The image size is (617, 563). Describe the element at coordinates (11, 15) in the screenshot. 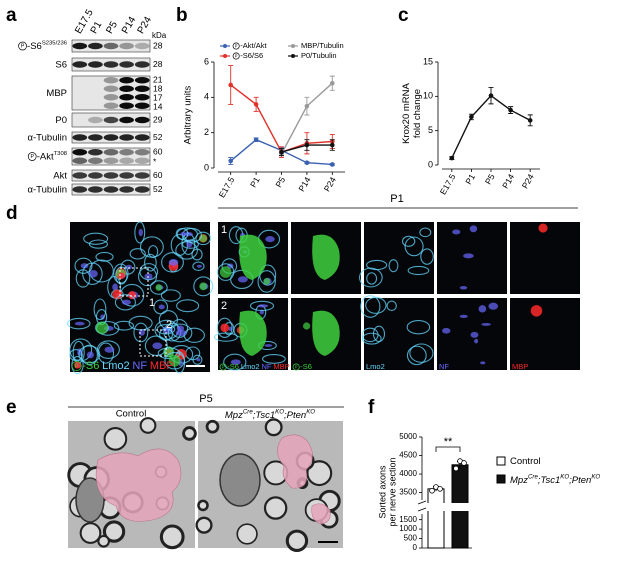

I see `panel-letter: a` at that location.